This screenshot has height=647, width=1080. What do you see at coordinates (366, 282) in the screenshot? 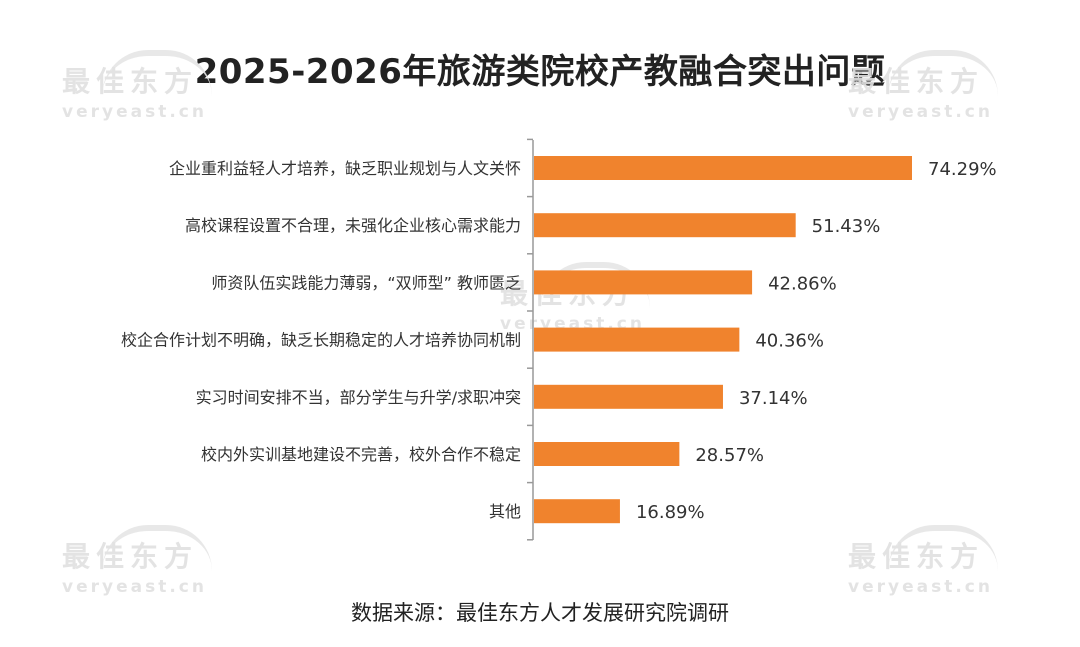
I see `category-label: 师资队伍实践能力薄弱，“双师型” 教师匮乏` at bounding box center [366, 282].